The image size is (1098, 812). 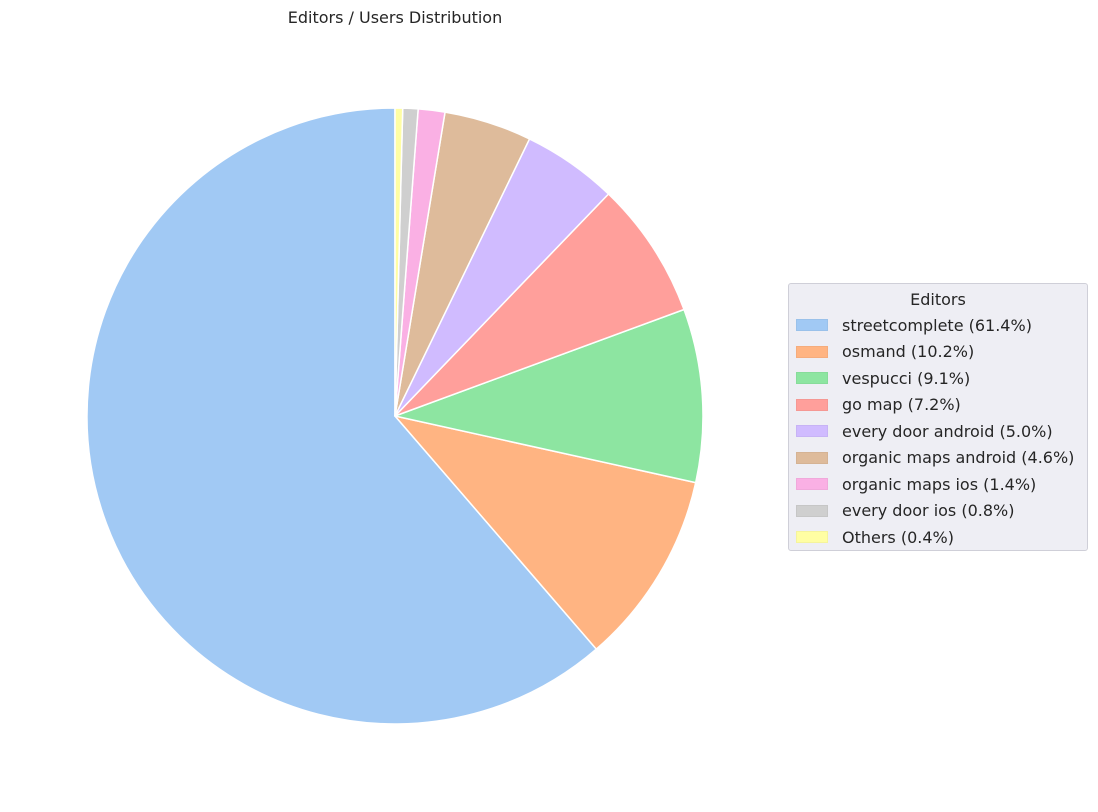 What do you see at coordinates (908, 352) in the screenshot?
I see `legend-label: osmand (10.2%)` at bounding box center [908, 352].